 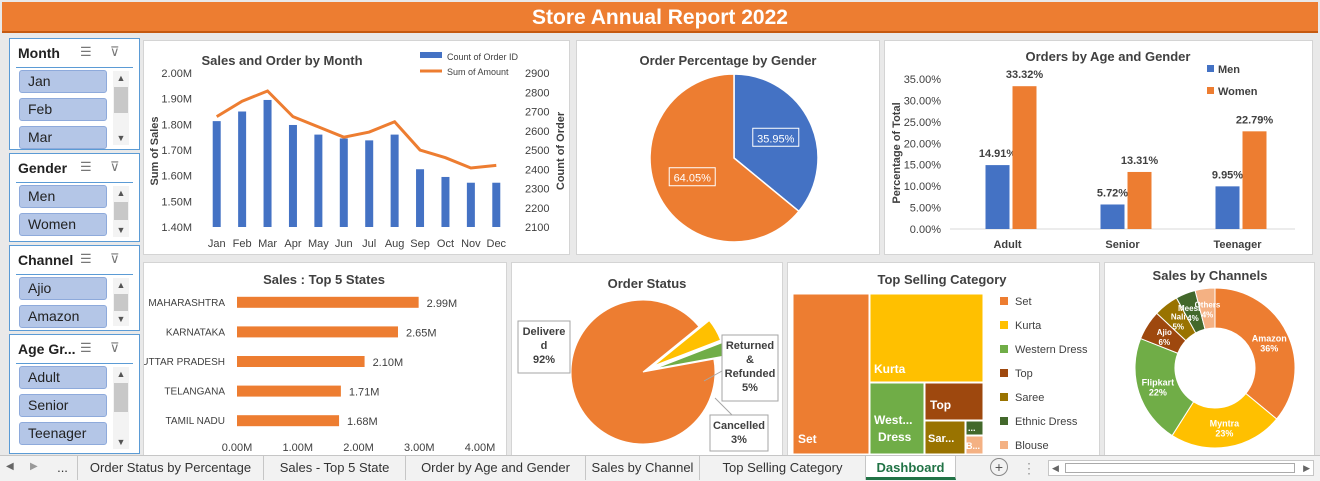 I want to click on data-label: 3%, so click(x=739, y=440).